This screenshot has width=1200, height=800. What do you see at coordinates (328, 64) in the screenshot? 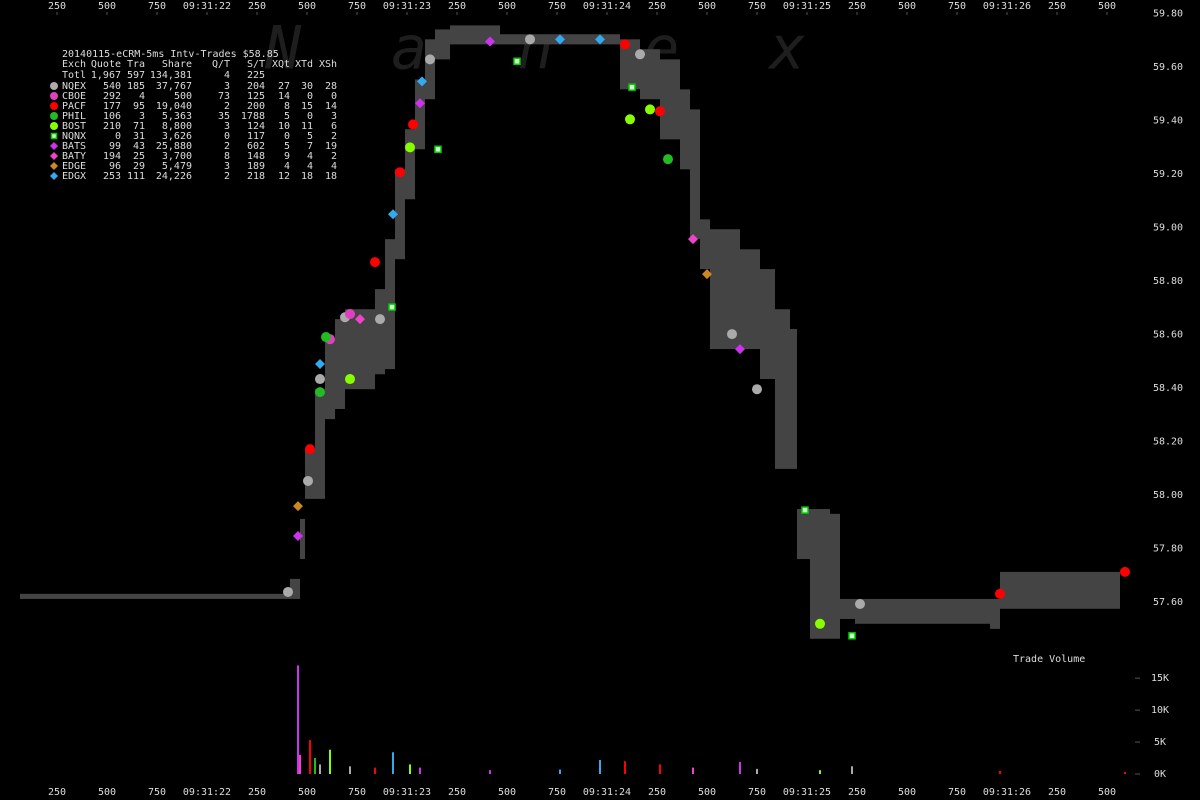
I see `table-header: XSh` at bounding box center [328, 64].